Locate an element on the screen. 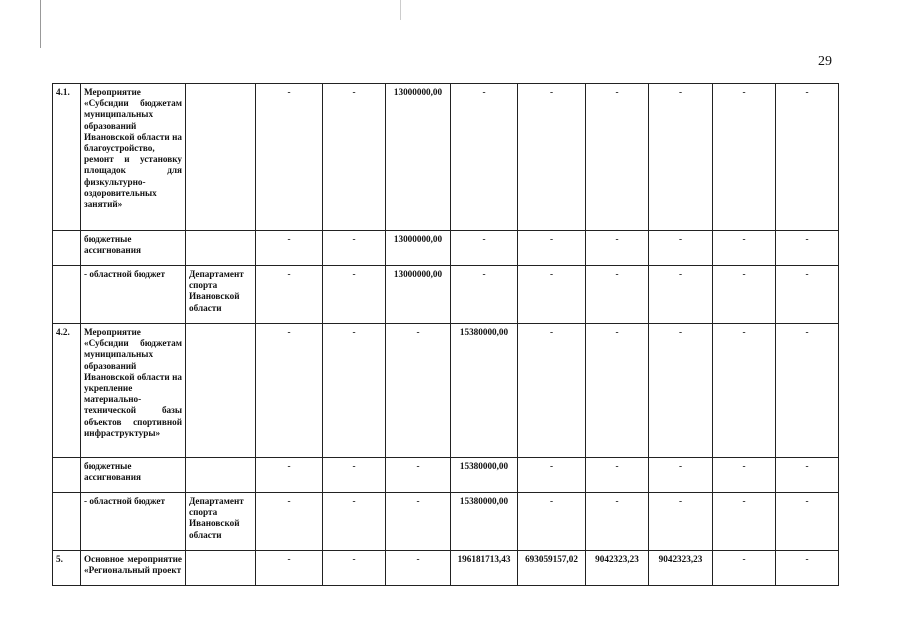  row-number: 4.2. is located at coordinates (66, 390).